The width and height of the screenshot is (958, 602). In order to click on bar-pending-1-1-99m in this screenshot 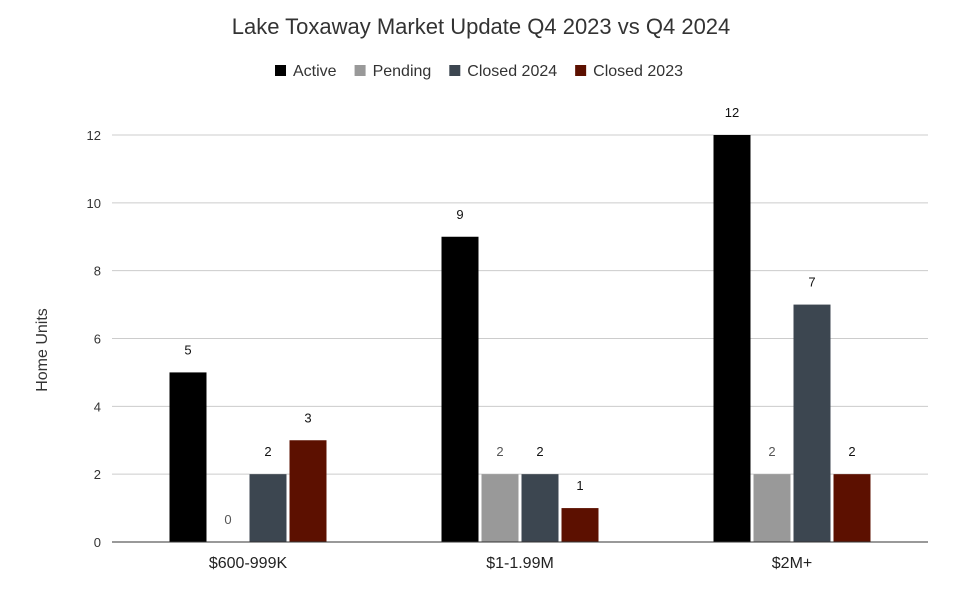, I will do `click(500, 508)`.